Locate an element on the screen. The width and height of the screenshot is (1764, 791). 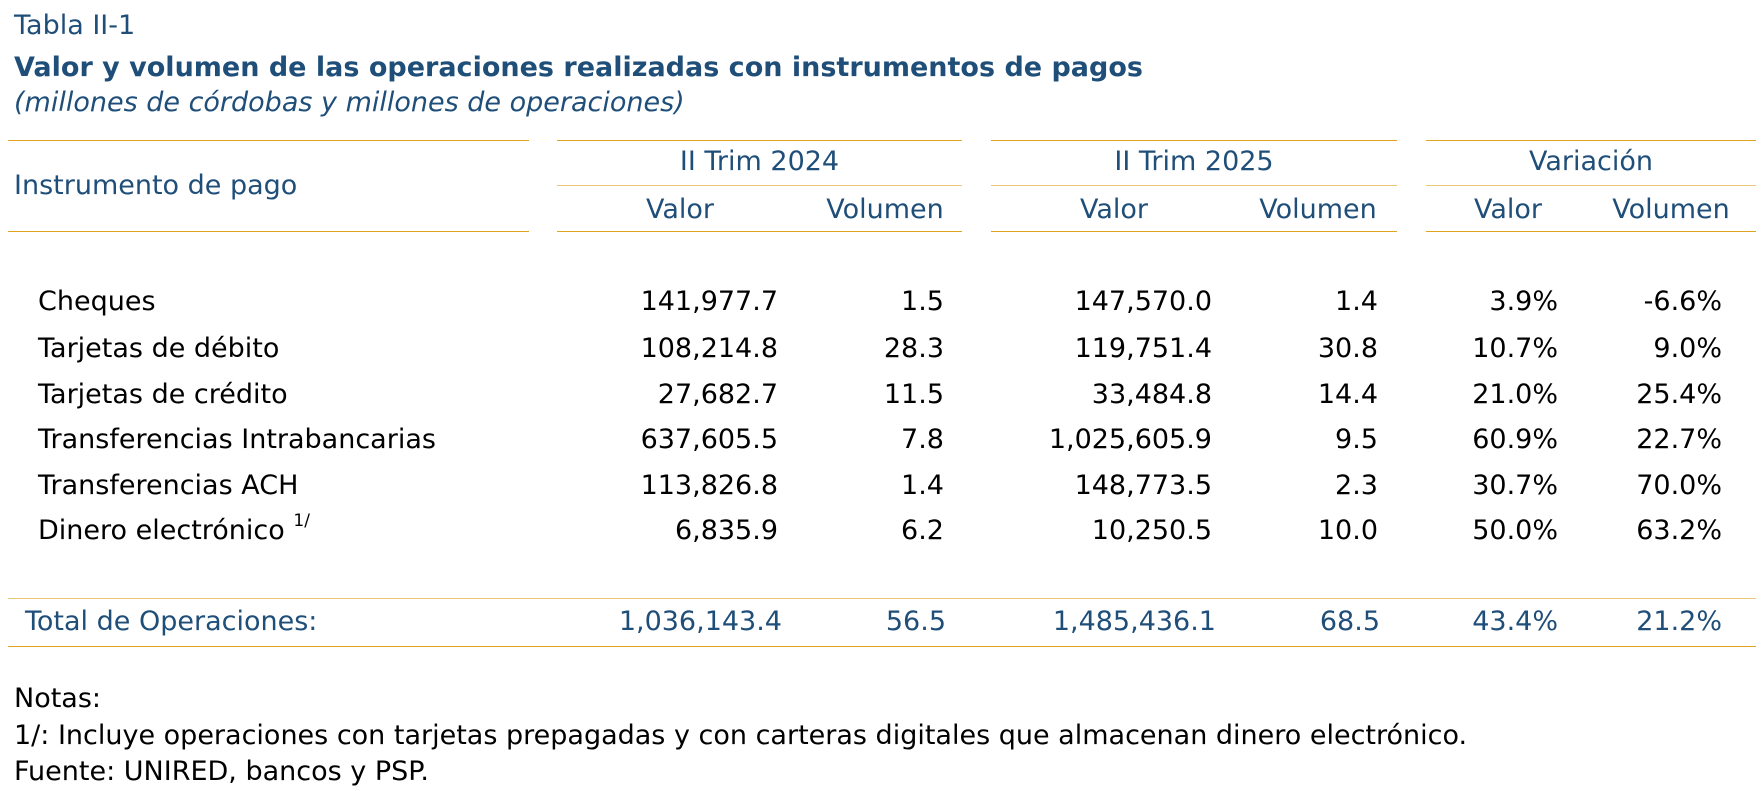
cell-valor-2024: 108,214.8 is located at coordinates (709, 348).